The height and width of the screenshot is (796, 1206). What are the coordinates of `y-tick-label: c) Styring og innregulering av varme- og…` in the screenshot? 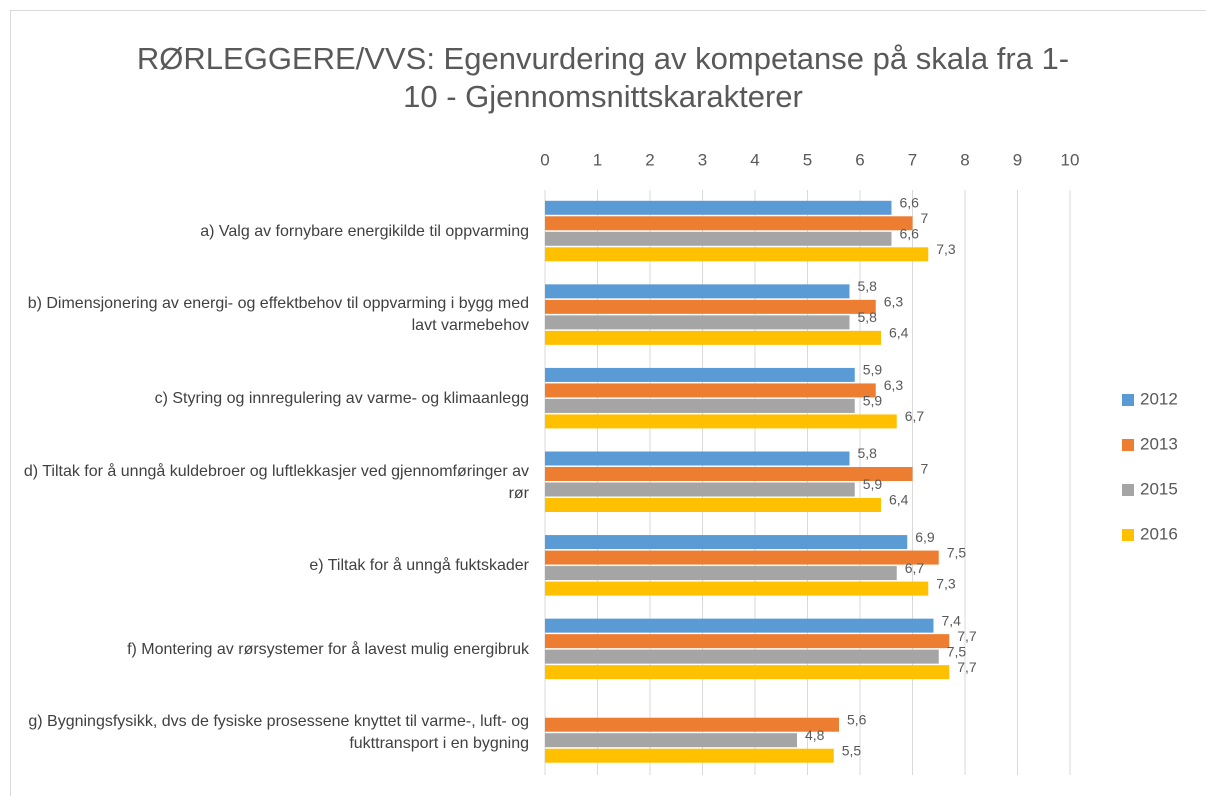 It's located at (341, 398).